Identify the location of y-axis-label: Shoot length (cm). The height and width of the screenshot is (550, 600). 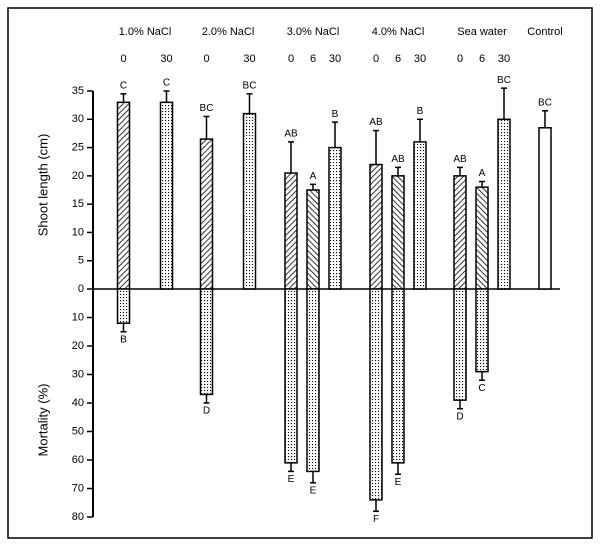
(42, 185).